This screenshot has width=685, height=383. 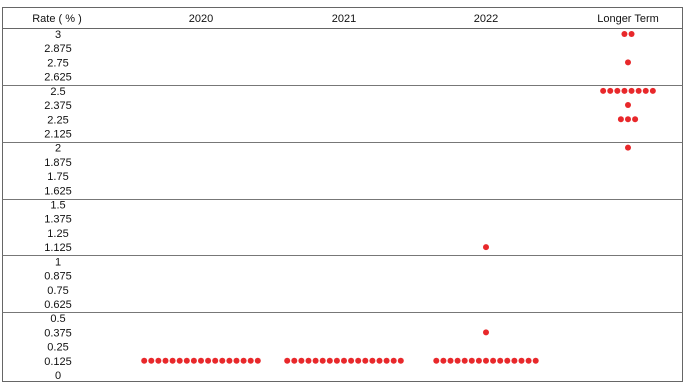 What do you see at coordinates (57, 319) in the screenshot?
I see `y-tick-label: 0.5` at bounding box center [57, 319].